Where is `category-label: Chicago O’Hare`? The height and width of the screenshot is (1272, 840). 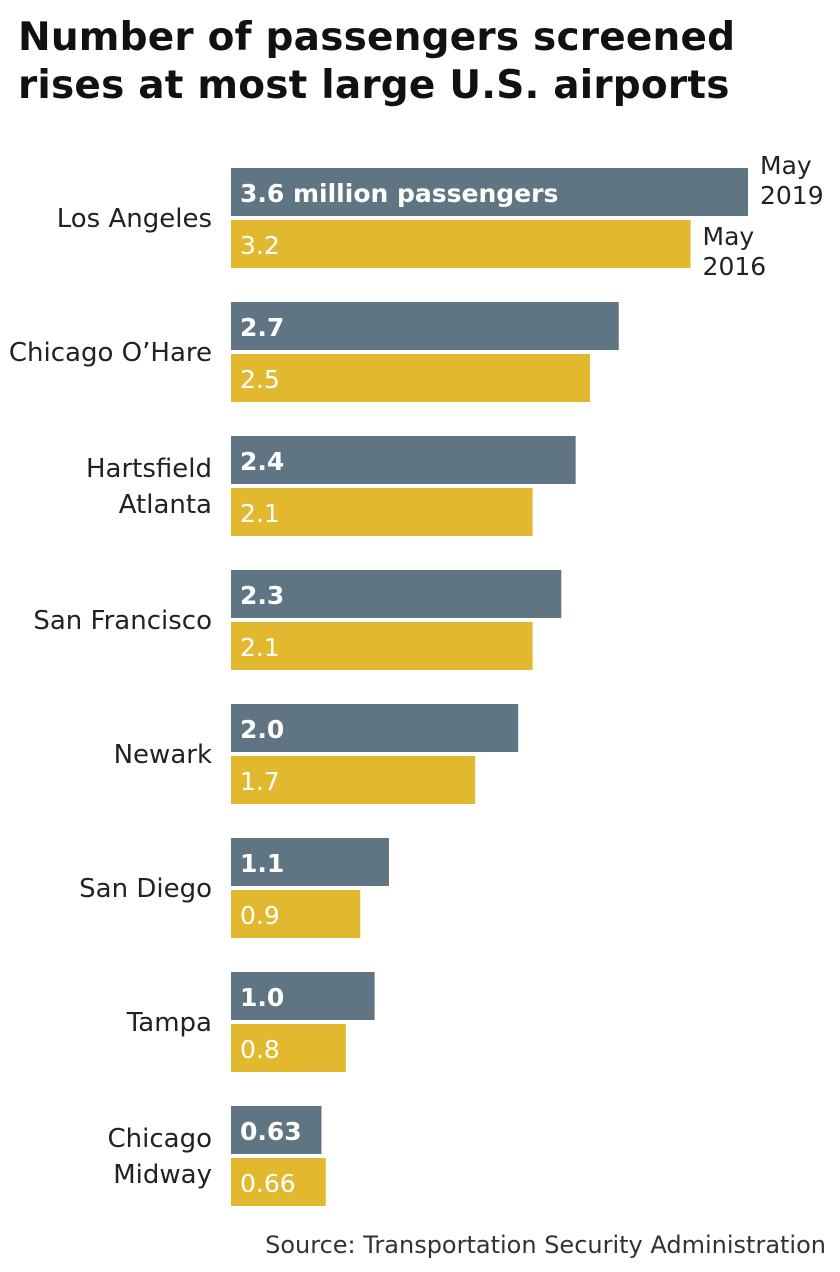 category-label: Chicago O’Hare is located at coordinates (110, 353).